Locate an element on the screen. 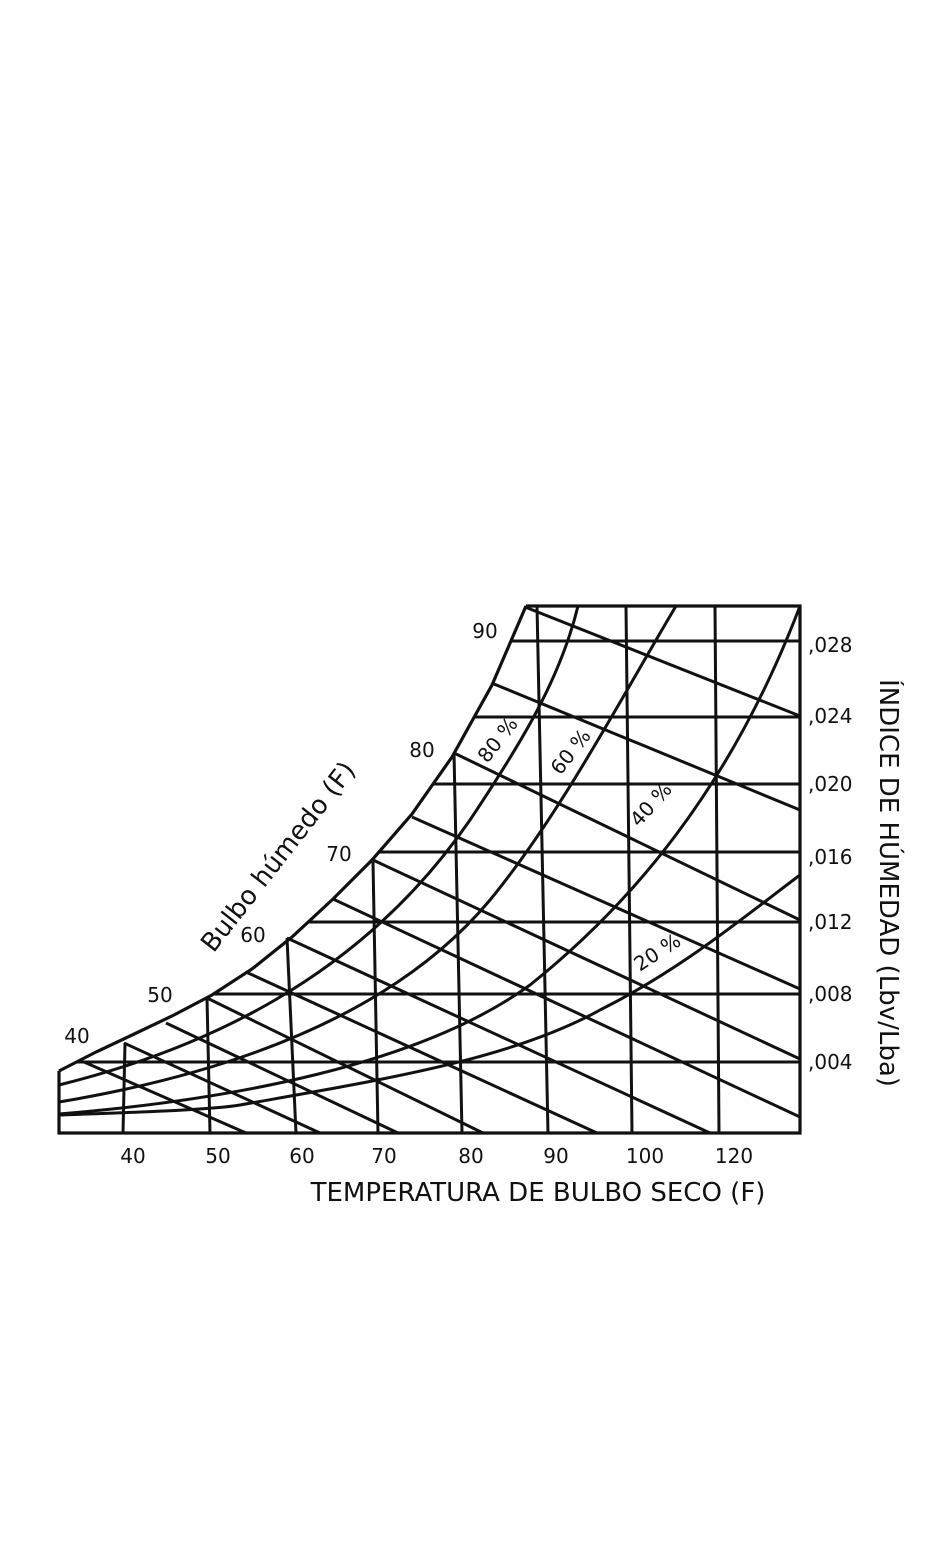 This screenshot has height=1544, width=950. wet-bulb-label: 70 is located at coordinates (338, 854).